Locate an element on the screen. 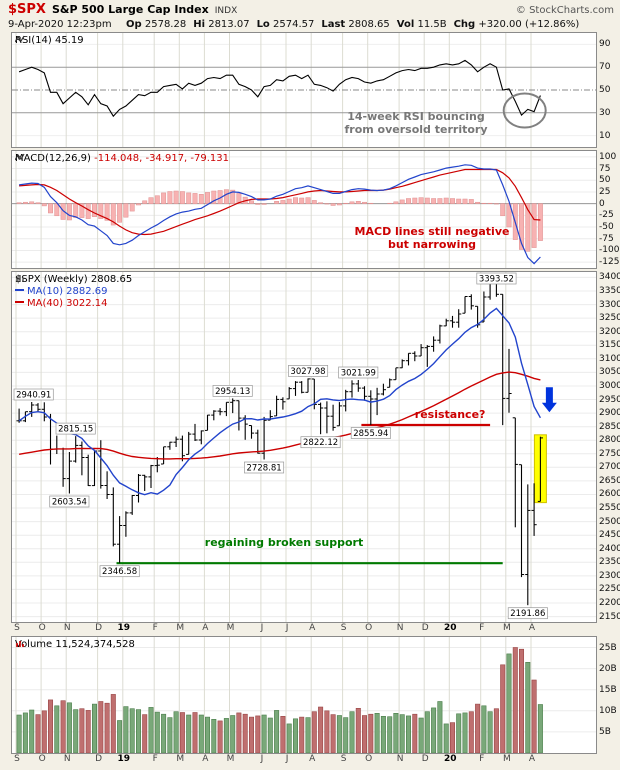 The image size is (620, 770). rsi-style-icon is located at coordinates (20, 39).